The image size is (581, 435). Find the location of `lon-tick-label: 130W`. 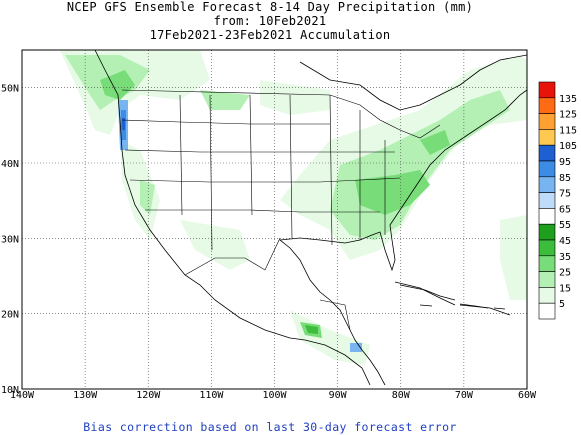

lon-tick-label: 130W is located at coordinates (85, 395).